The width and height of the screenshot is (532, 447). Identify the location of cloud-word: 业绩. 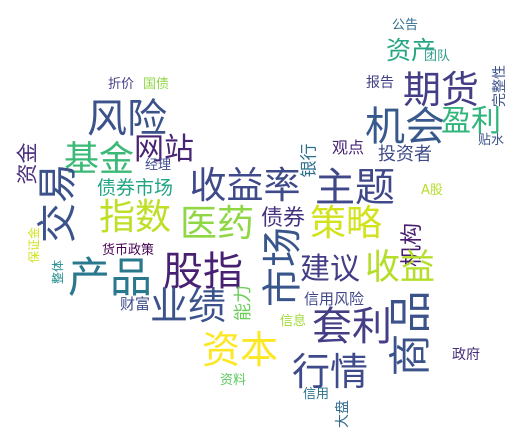
(188, 306).